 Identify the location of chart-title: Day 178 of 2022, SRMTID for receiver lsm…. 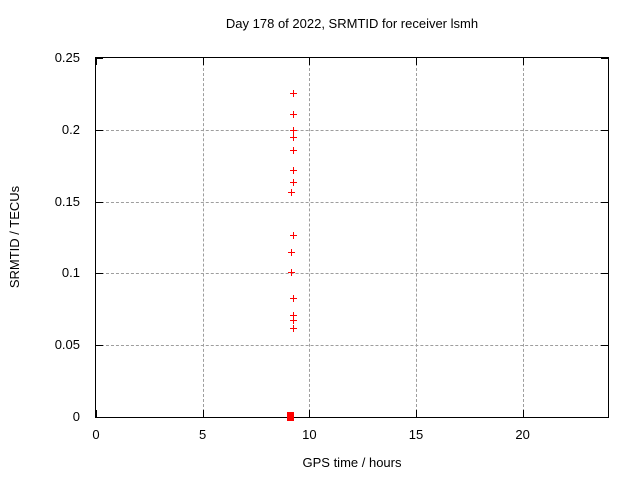
(352, 23).